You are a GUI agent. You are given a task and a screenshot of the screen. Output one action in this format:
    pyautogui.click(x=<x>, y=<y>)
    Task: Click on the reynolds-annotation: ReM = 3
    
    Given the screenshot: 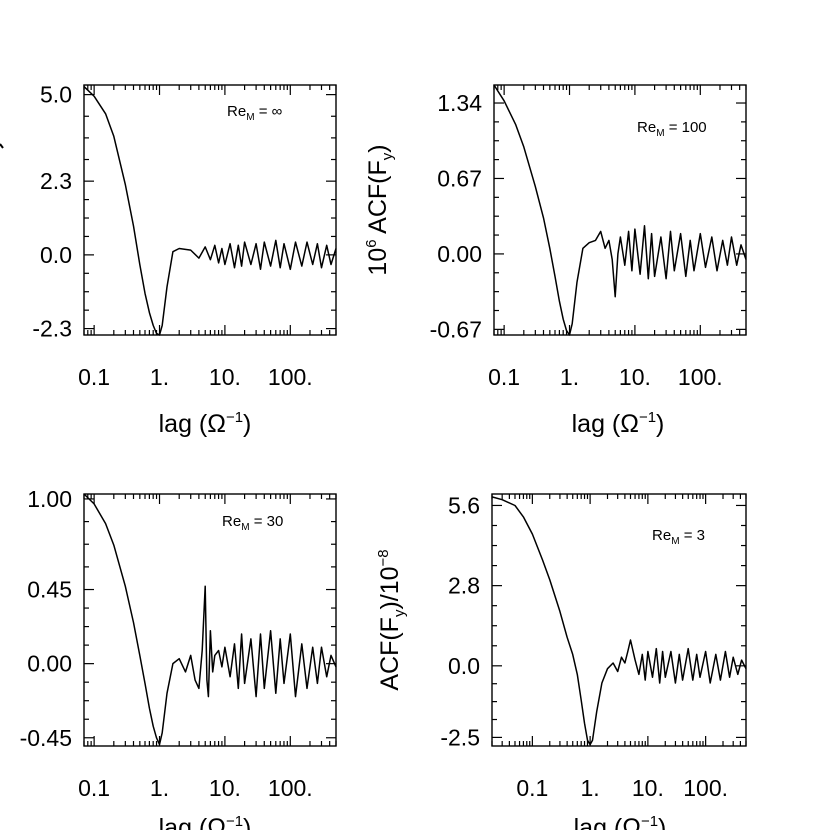 What is the action you would take?
    pyautogui.click(x=678, y=537)
    